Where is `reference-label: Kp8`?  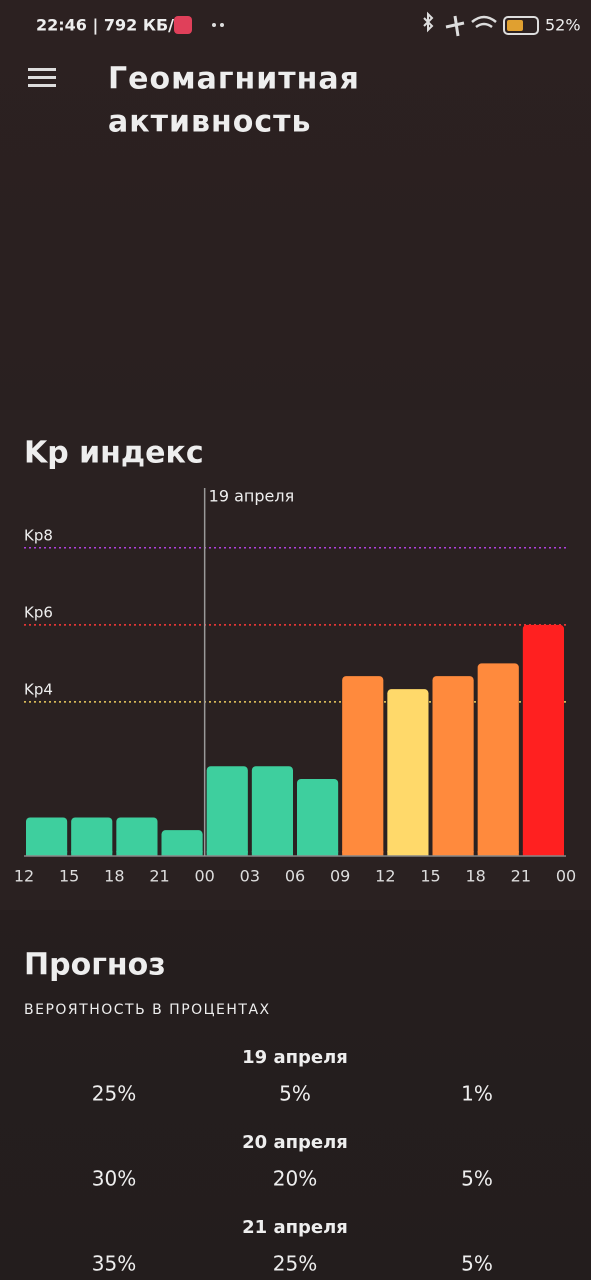
reference-label: Kp8 is located at coordinates (38, 535).